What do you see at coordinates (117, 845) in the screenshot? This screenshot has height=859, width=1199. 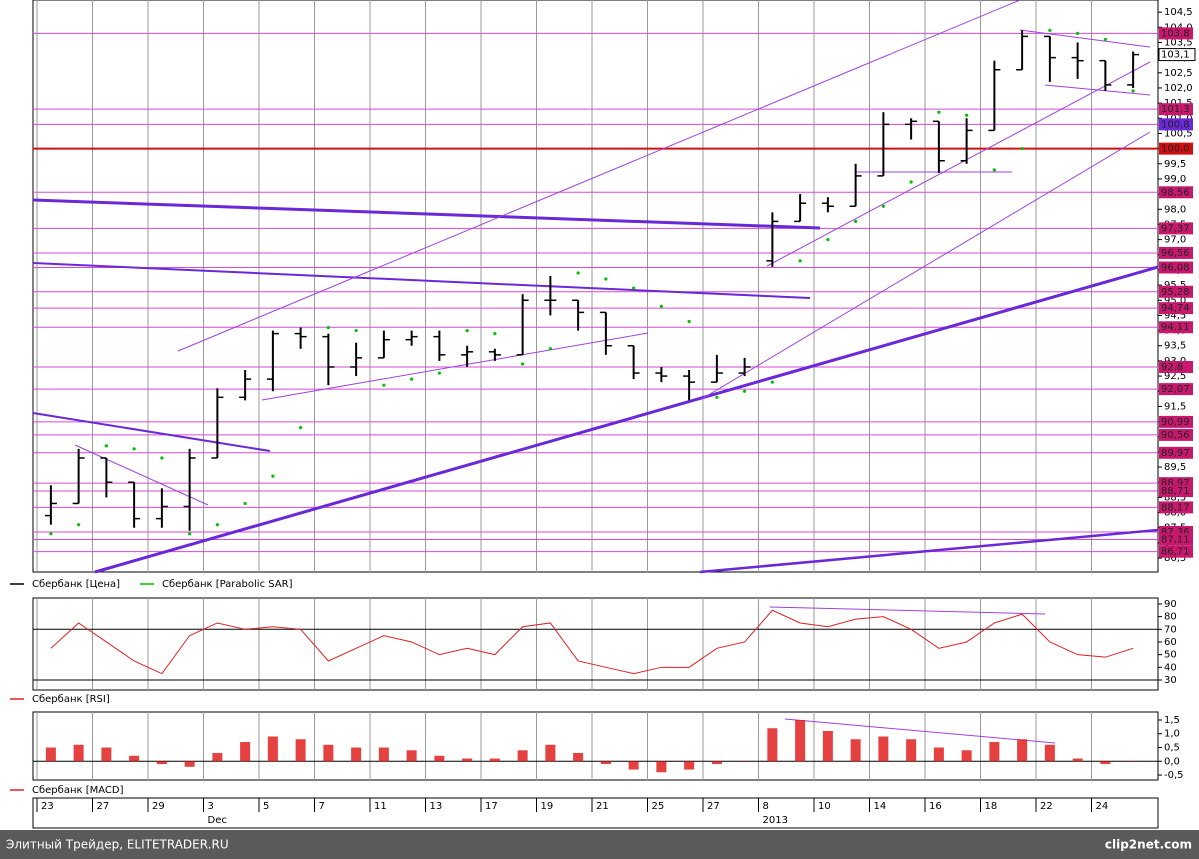 I see `footer-source: Элитный Трейдер, ELITETRADER.RU` at bounding box center [117, 845].